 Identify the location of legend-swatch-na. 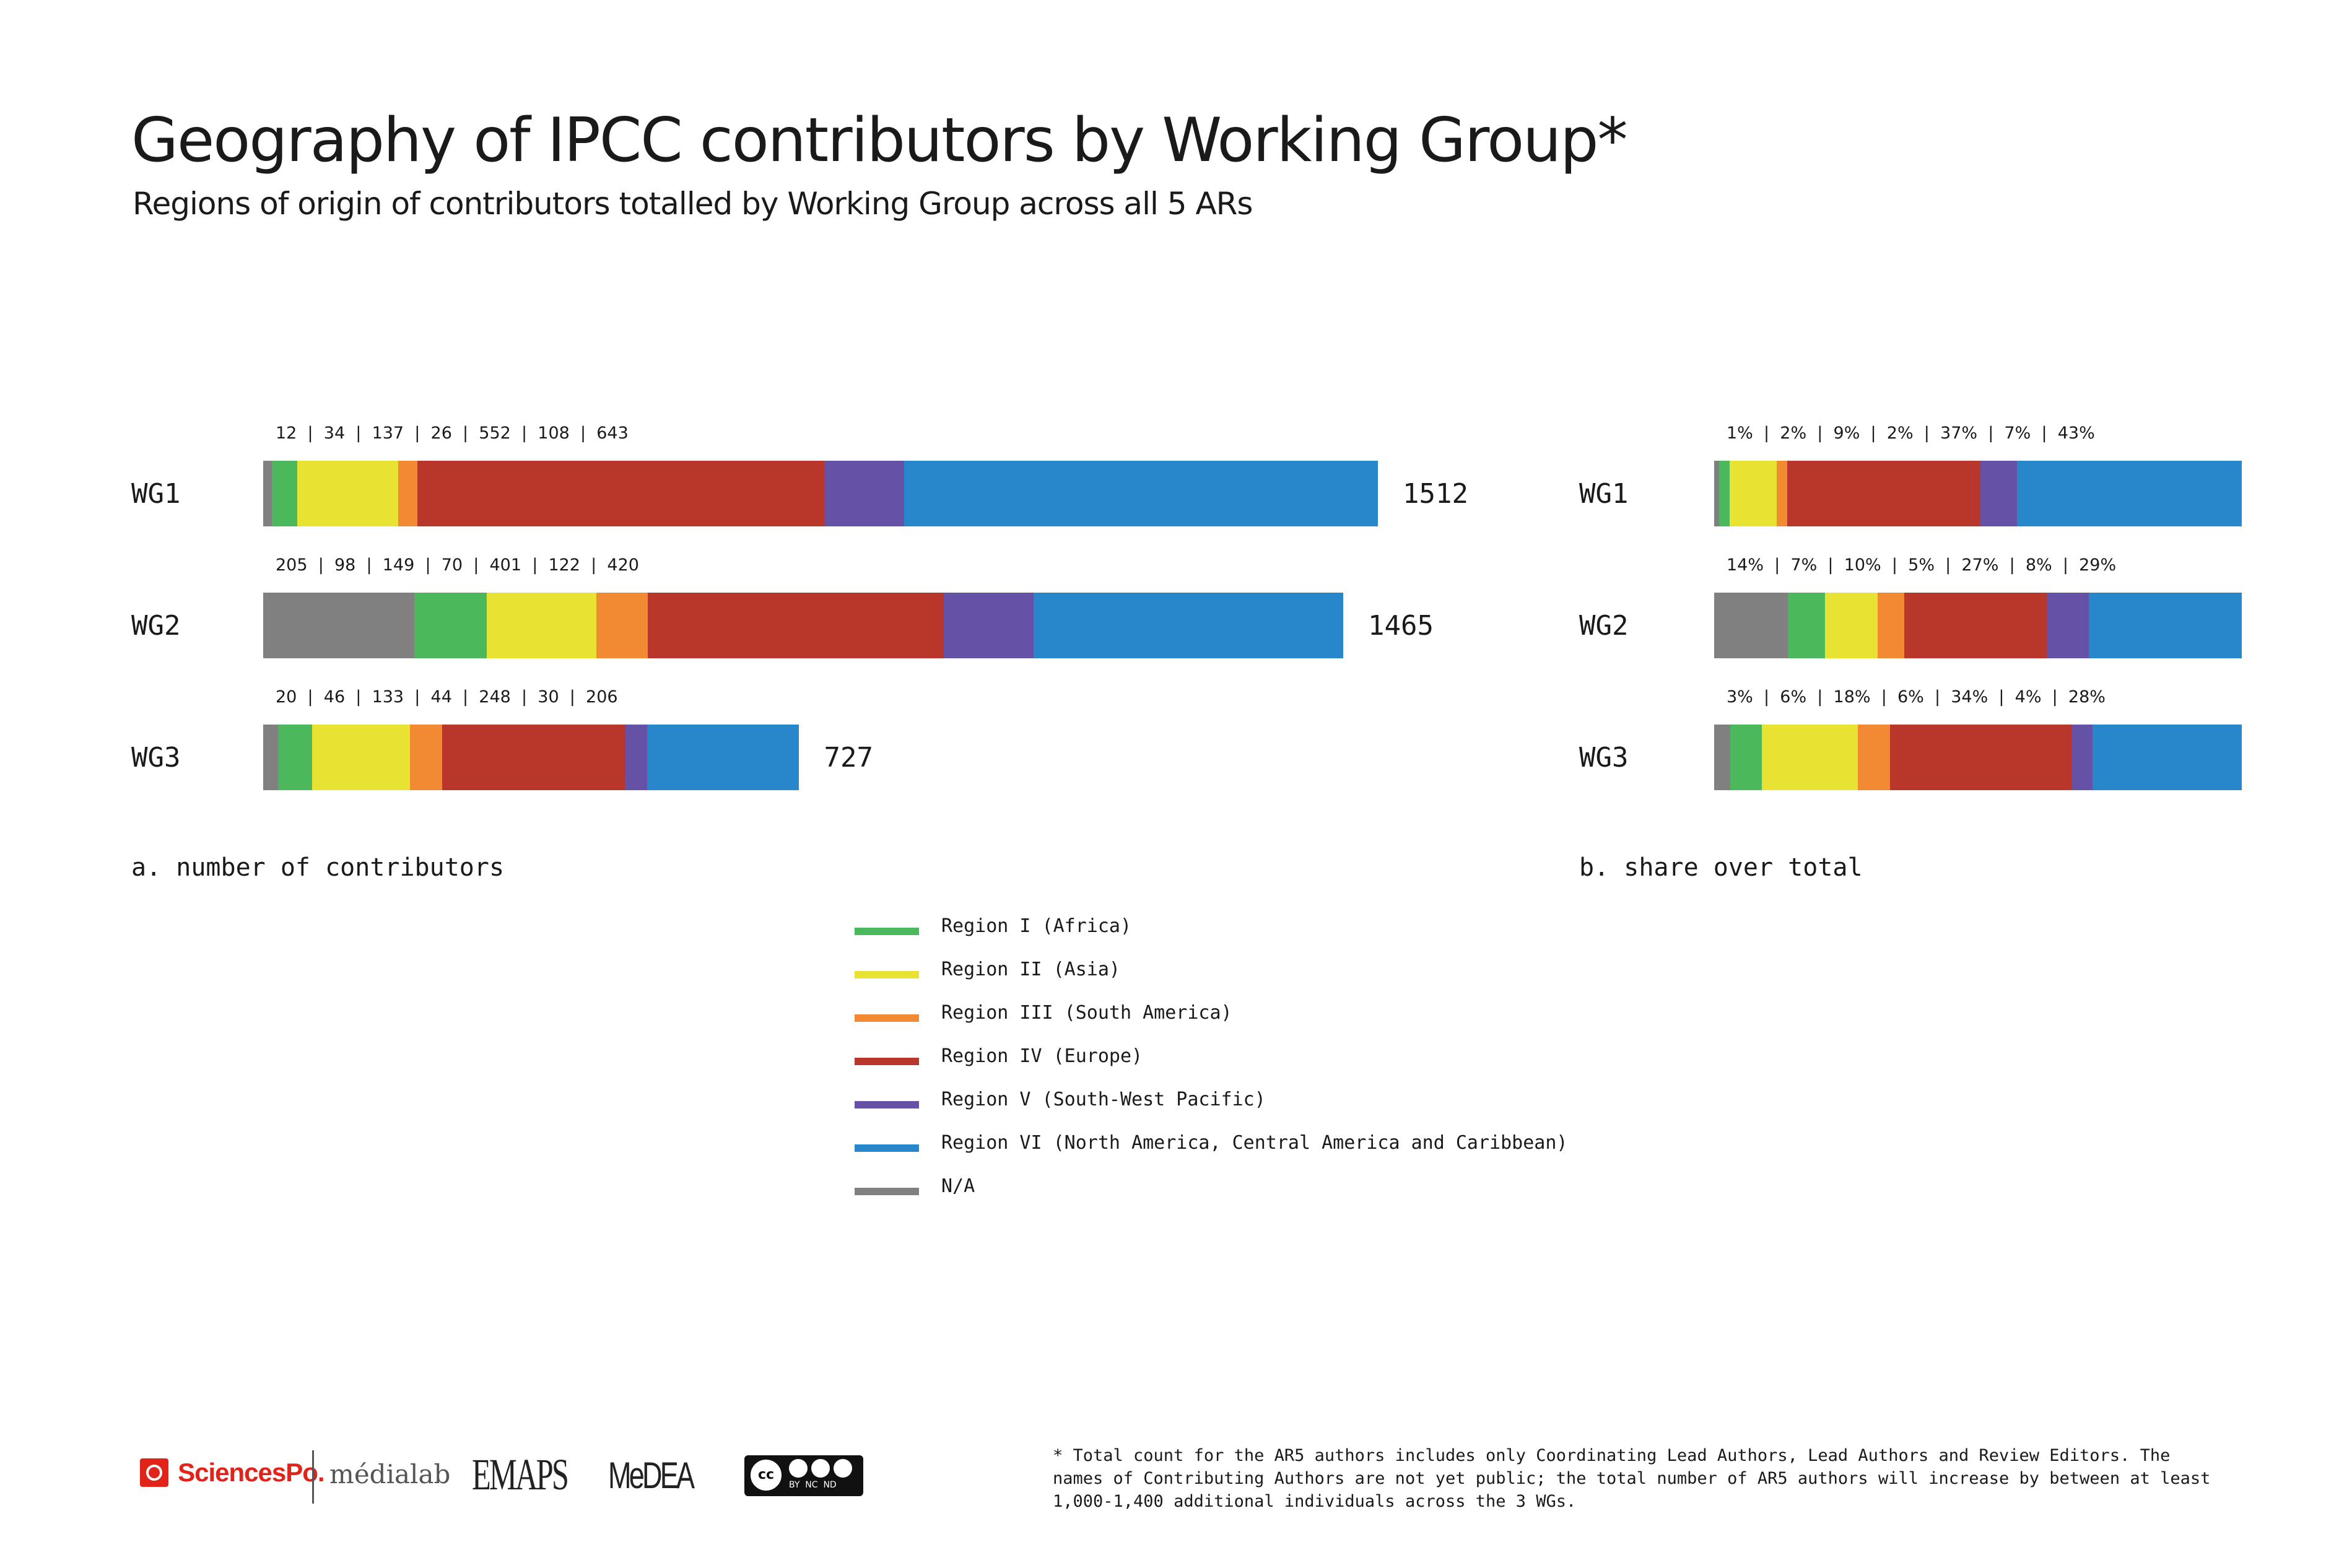
(887, 1191).